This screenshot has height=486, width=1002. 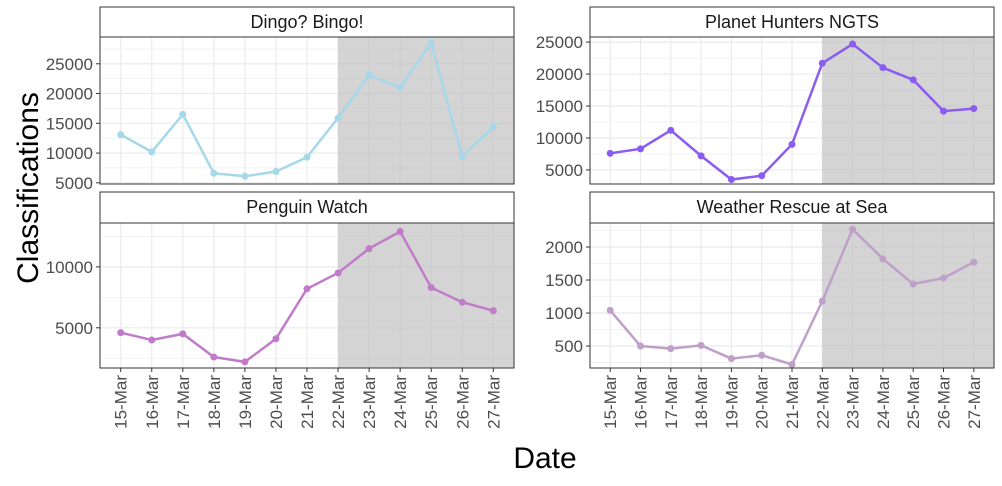 I want to click on panel-title: Weather Rescue at Sea, so click(x=793, y=207).